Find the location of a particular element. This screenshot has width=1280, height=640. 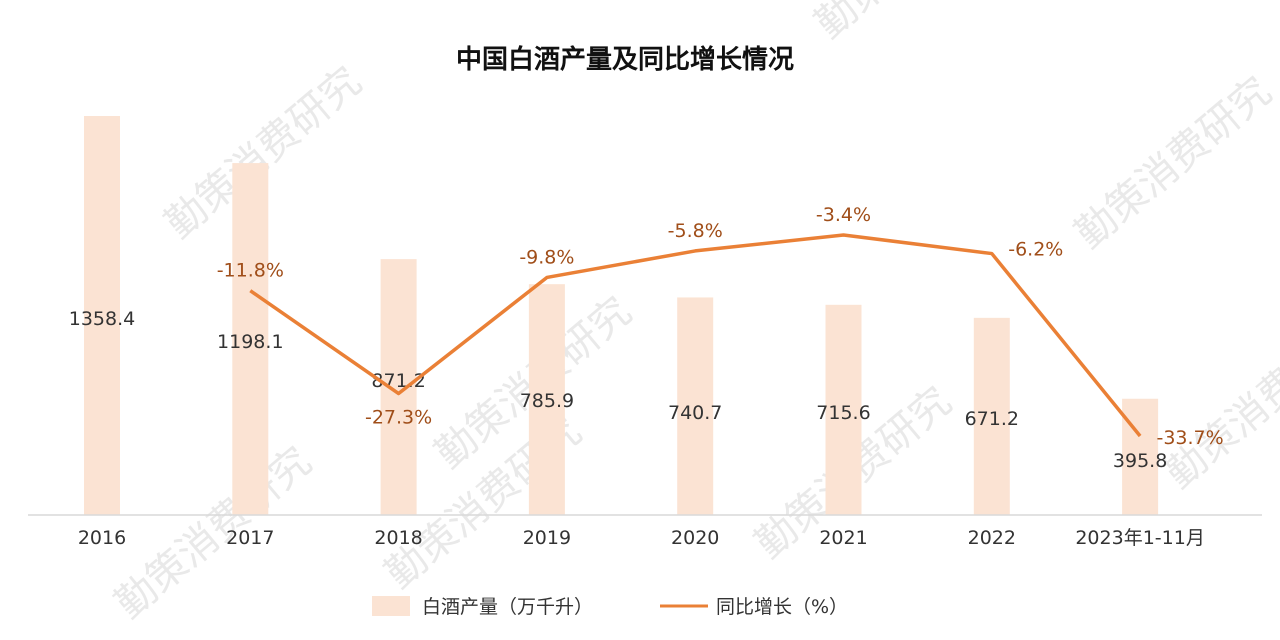

bar-value-label: 871.2 is located at coordinates (398, 381).